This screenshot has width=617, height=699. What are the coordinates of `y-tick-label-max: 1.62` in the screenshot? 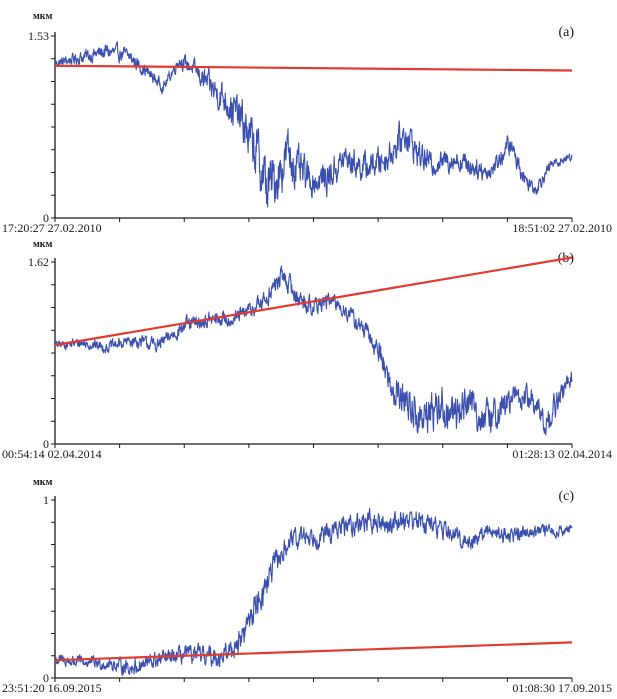 It's located at (38, 262).